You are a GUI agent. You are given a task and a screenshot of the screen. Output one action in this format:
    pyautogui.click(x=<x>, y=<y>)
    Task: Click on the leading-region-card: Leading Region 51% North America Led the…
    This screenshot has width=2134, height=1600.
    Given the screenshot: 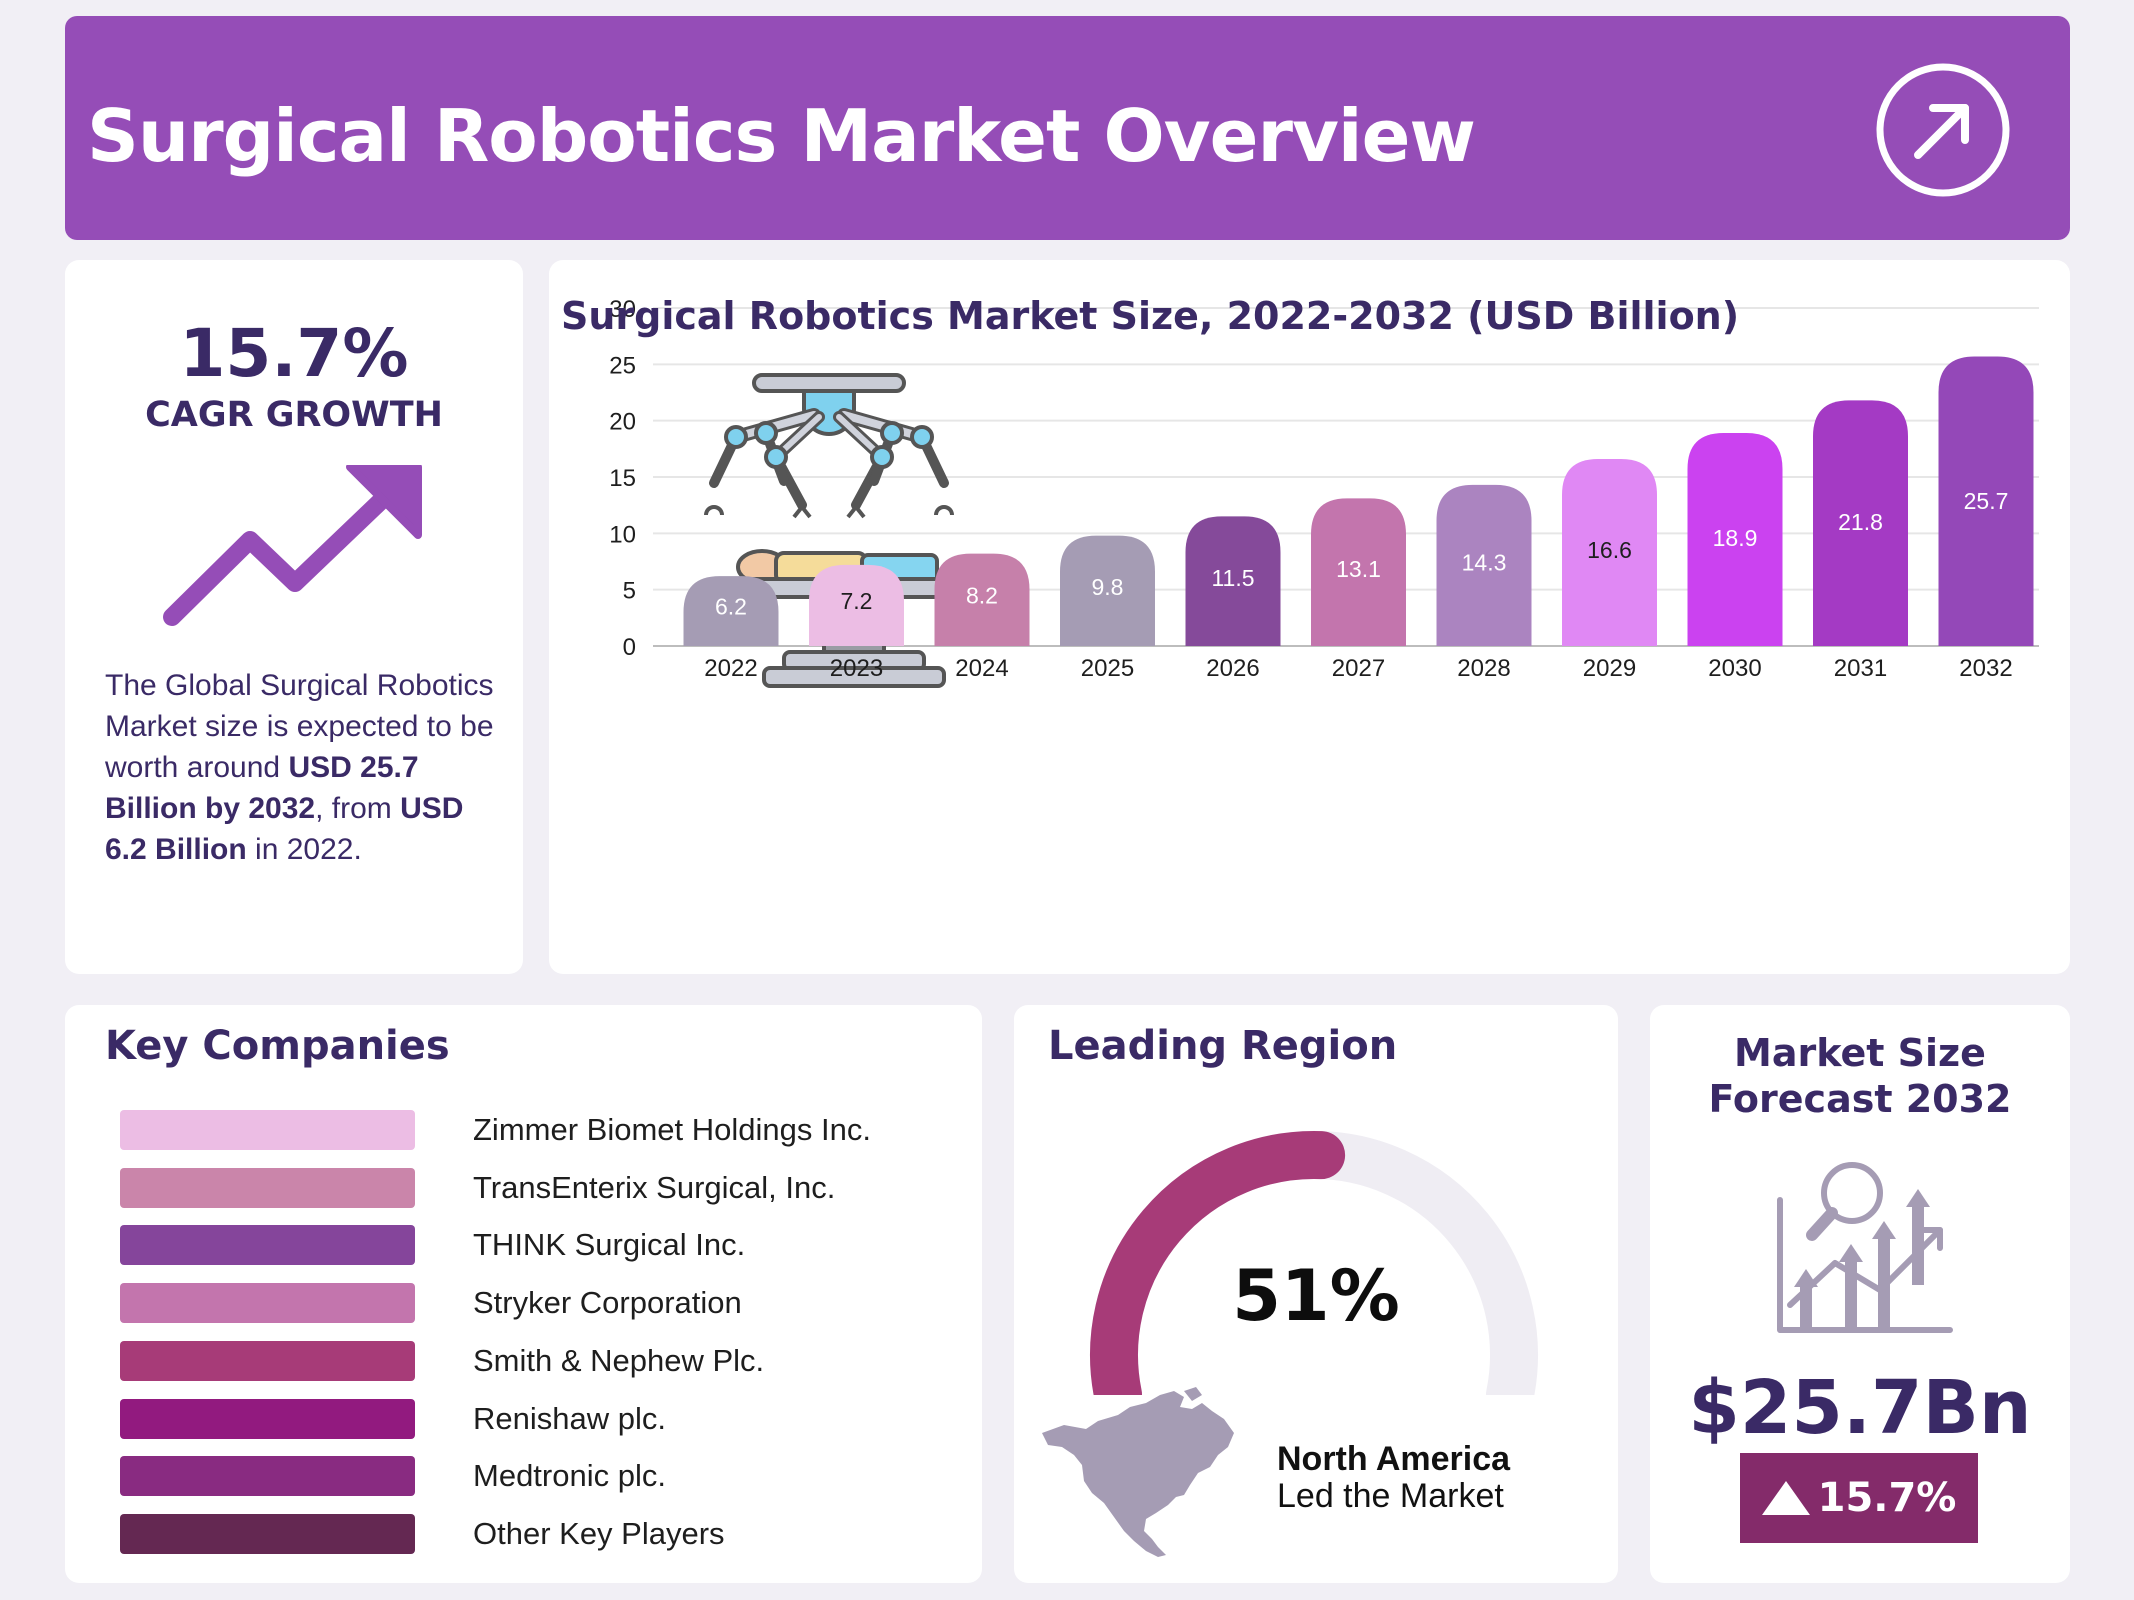 What is the action you would take?
    pyautogui.click(x=1316, y=1294)
    